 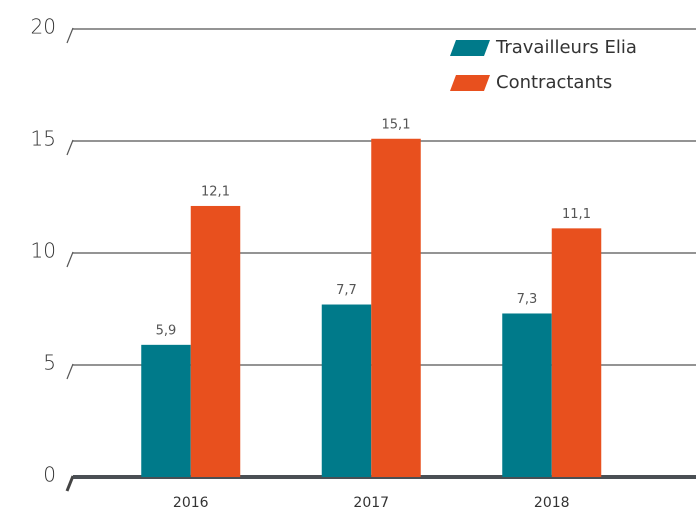 What do you see at coordinates (49, 475) in the screenshot?
I see `y-tick-label: 0` at bounding box center [49, 475].